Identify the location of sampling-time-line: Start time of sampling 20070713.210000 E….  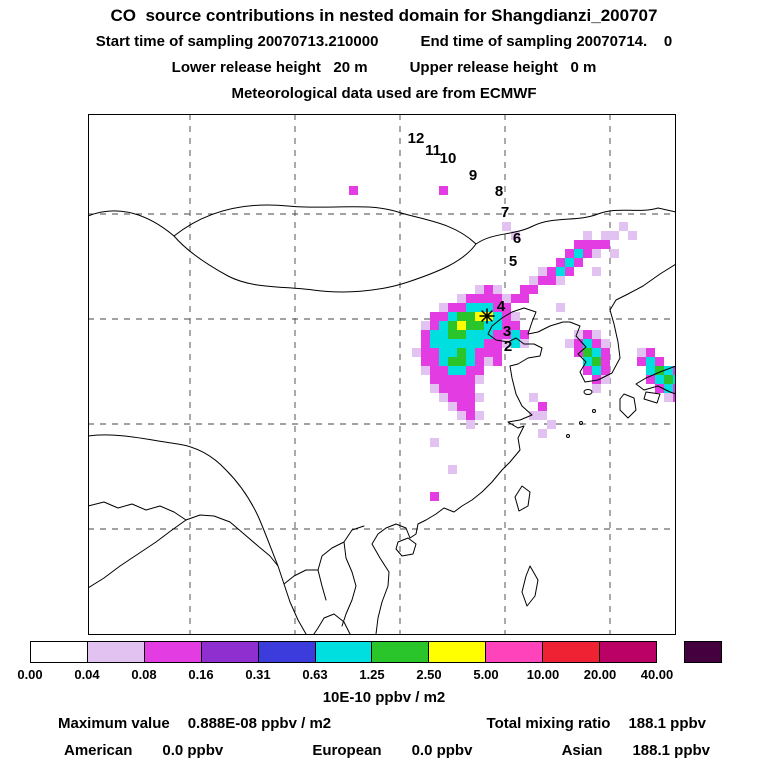
(384, 41).